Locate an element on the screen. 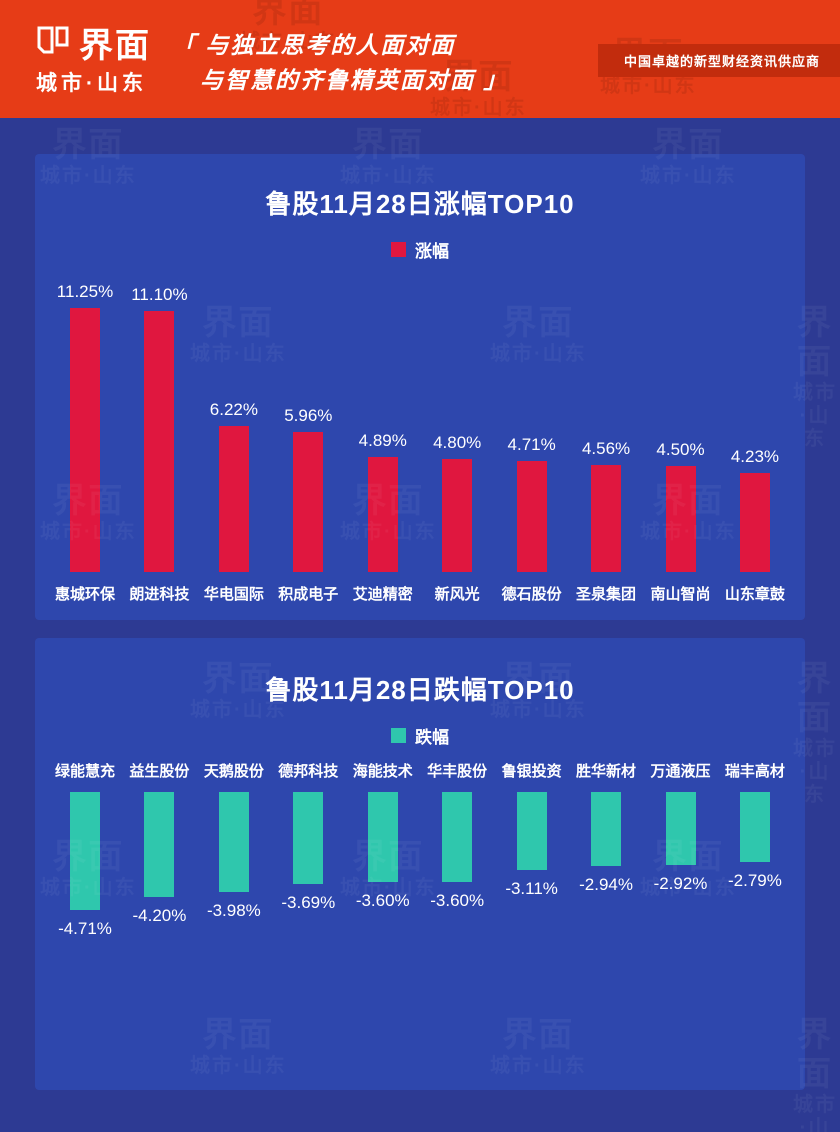  jiemian-logo: 界面 城市·山东 is located at coordinates (93, 57).